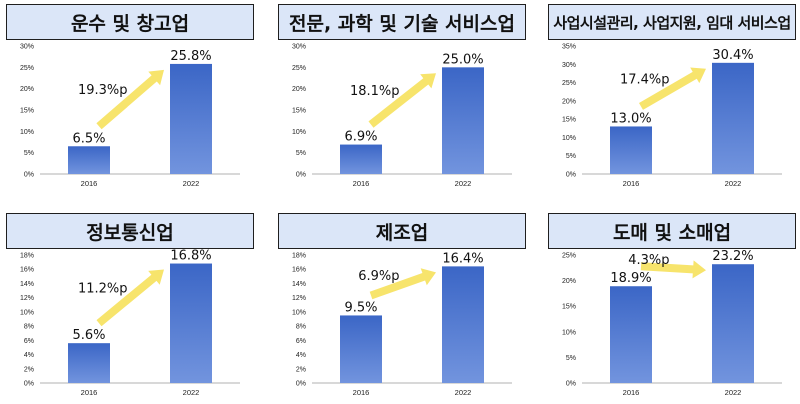 This screenshot has width=800, height=404. I want to click on data-label: 25.8%, so click(190, 56).